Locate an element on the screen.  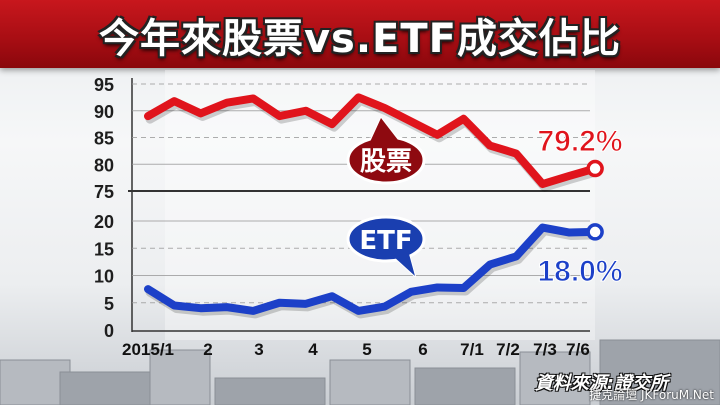
etf-callout-label: ETF is located at coordinates (385, 241).